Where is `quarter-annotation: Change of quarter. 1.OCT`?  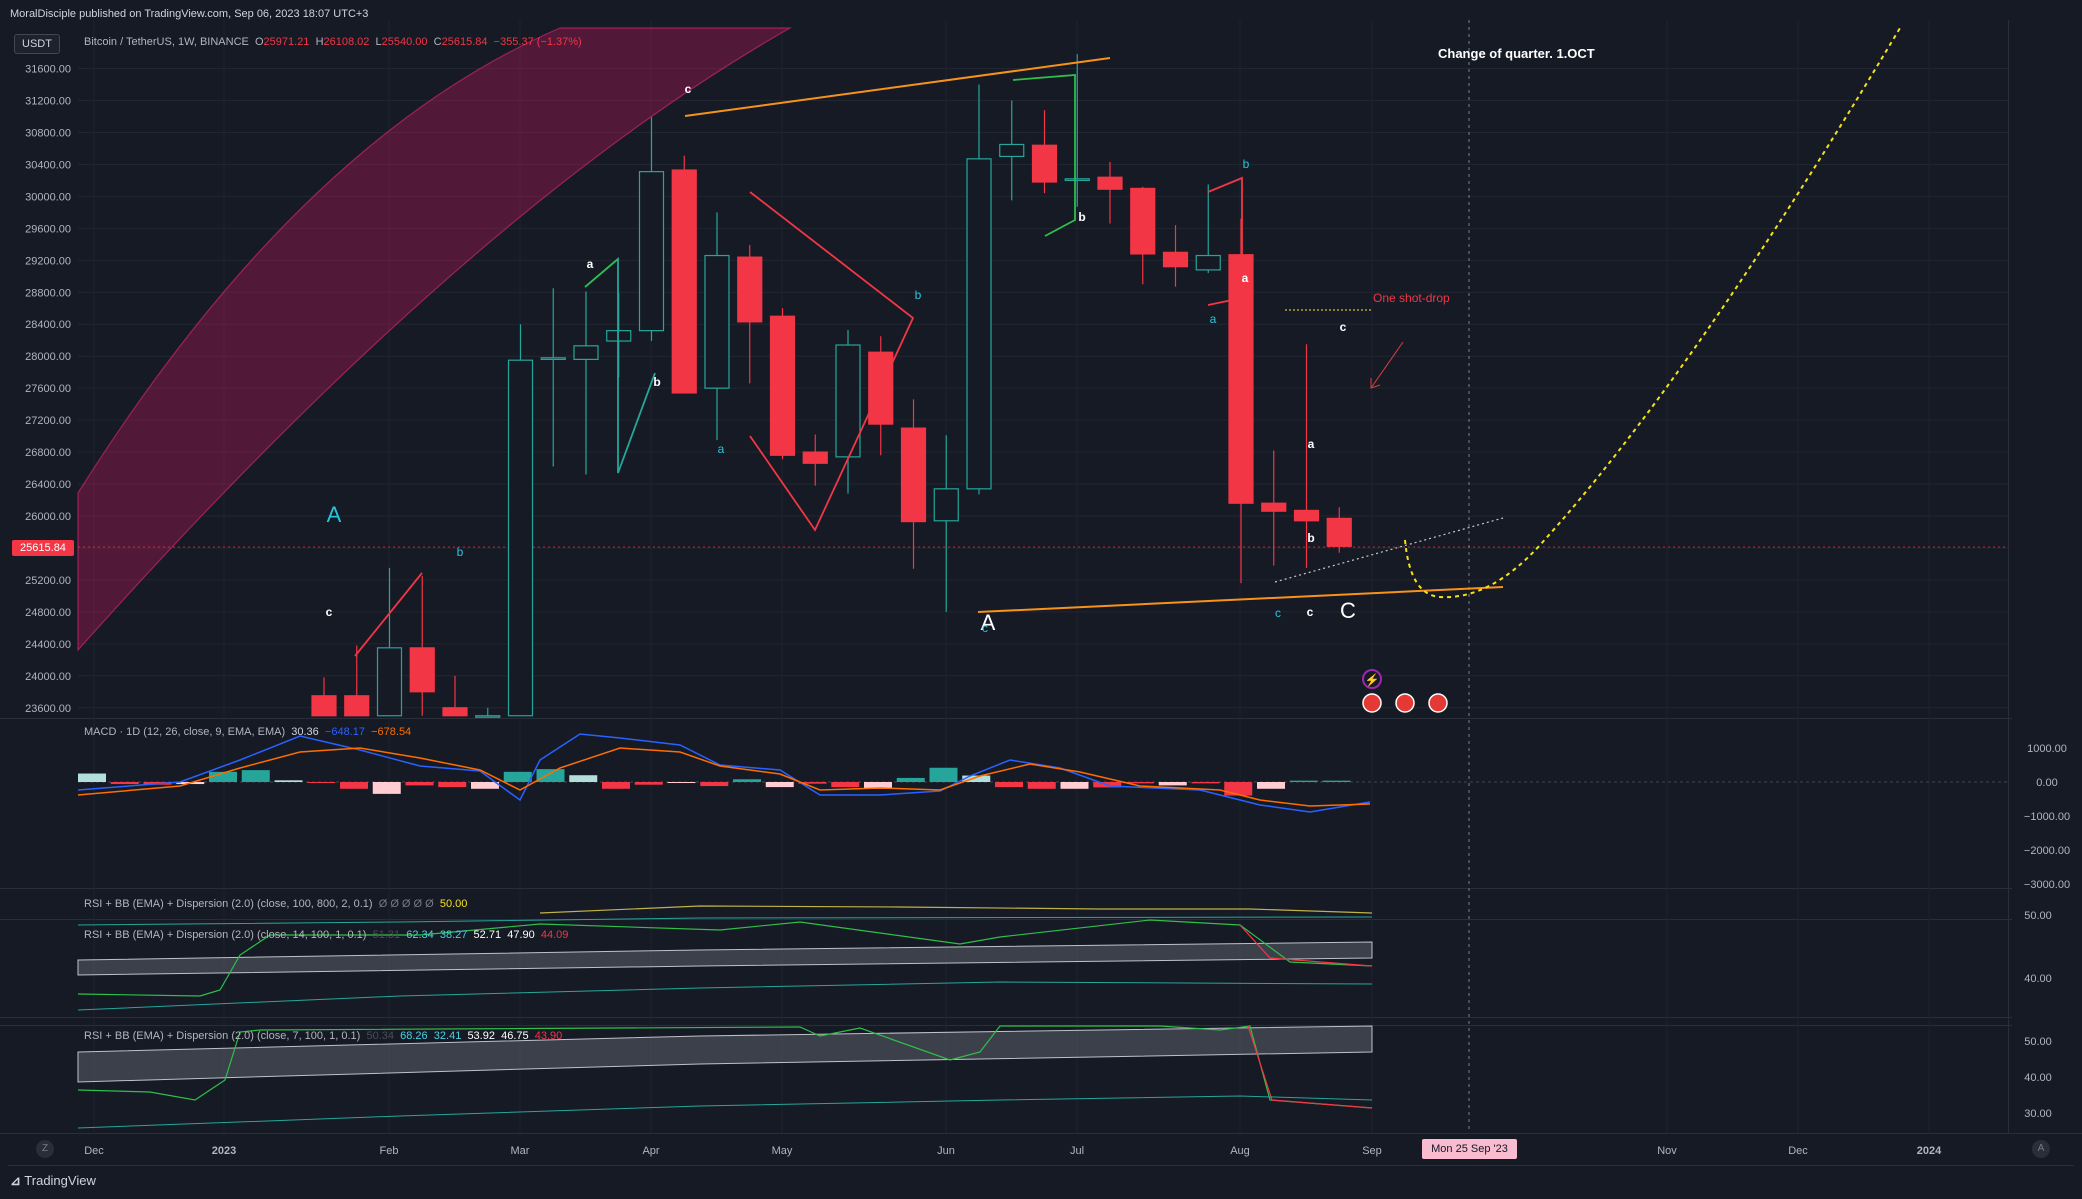 quarter-annotation: Change of quarter. 1.OCT is located at coordinates (1516, 53).